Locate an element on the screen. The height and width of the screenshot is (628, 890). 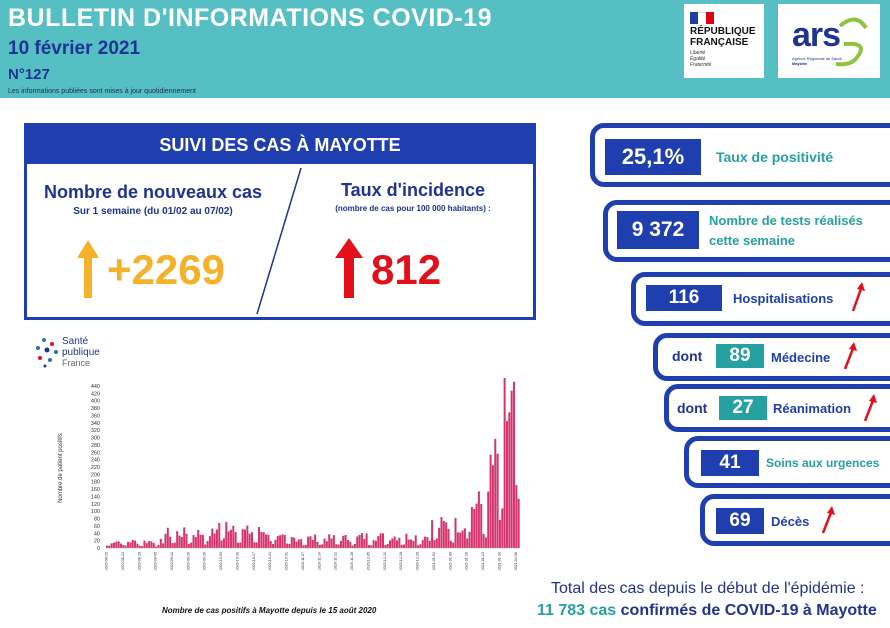
x-tick-label: 2020-11-21 is located at coordinates (336, 561).